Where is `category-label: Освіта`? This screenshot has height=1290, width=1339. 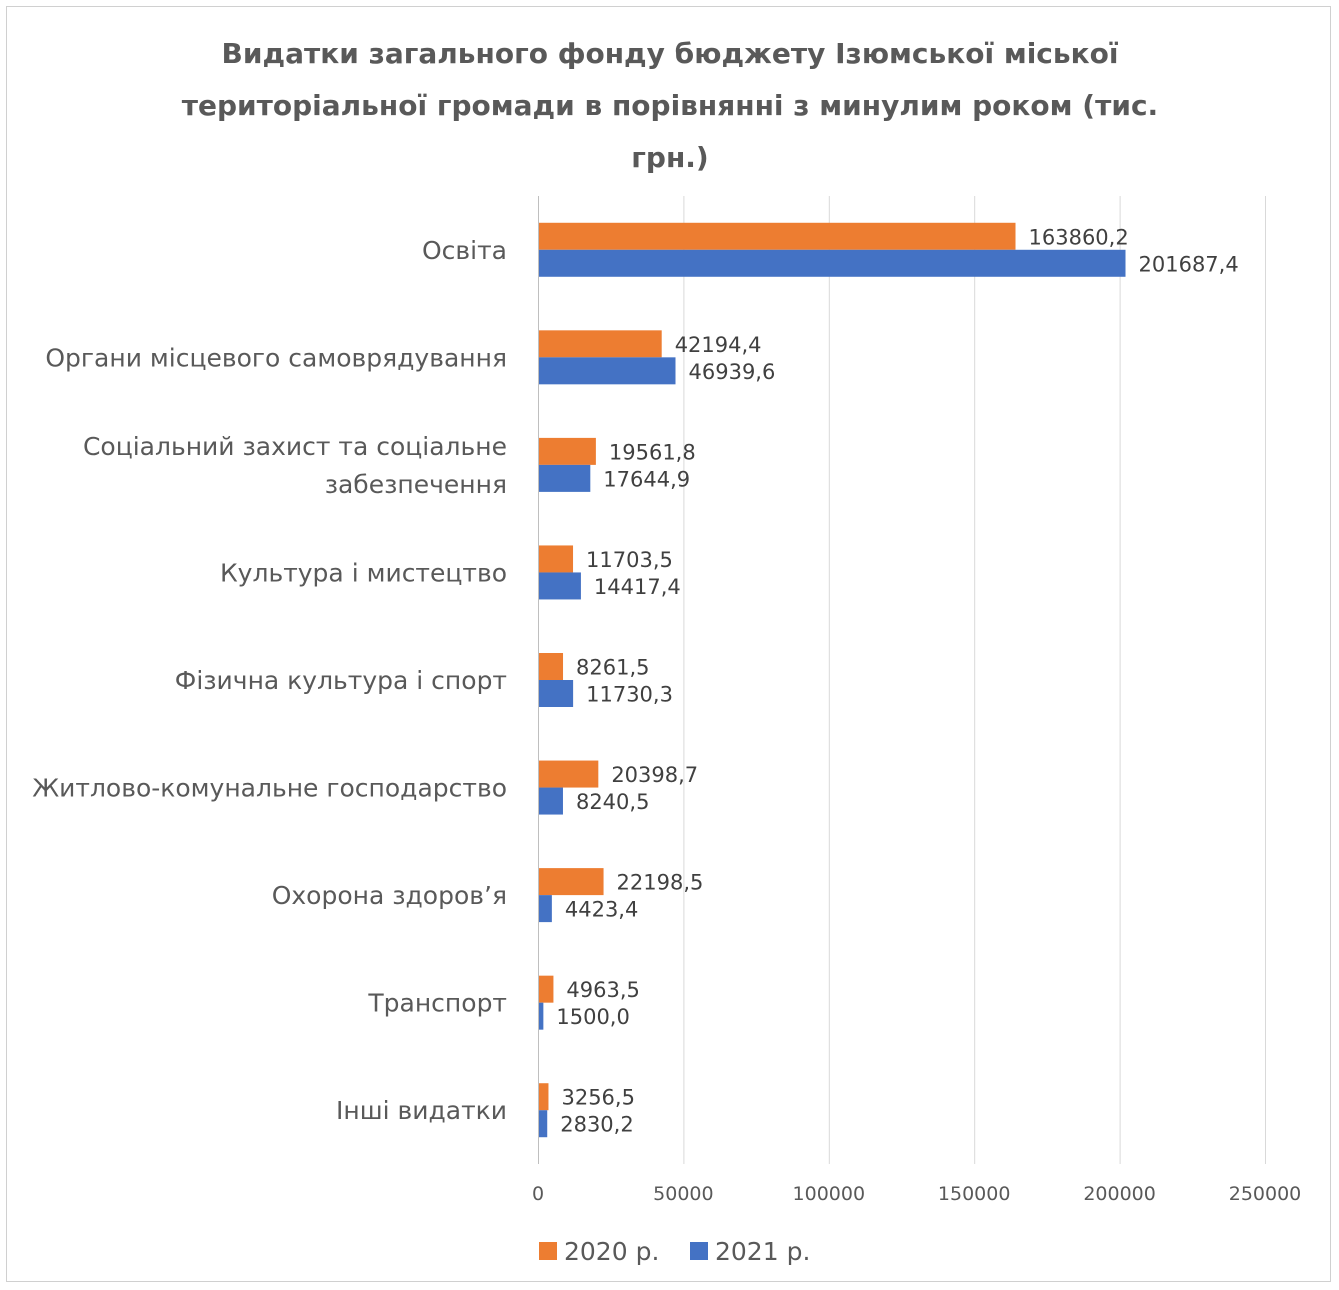
category-label: Освіта is located at coordinates (464, 250).